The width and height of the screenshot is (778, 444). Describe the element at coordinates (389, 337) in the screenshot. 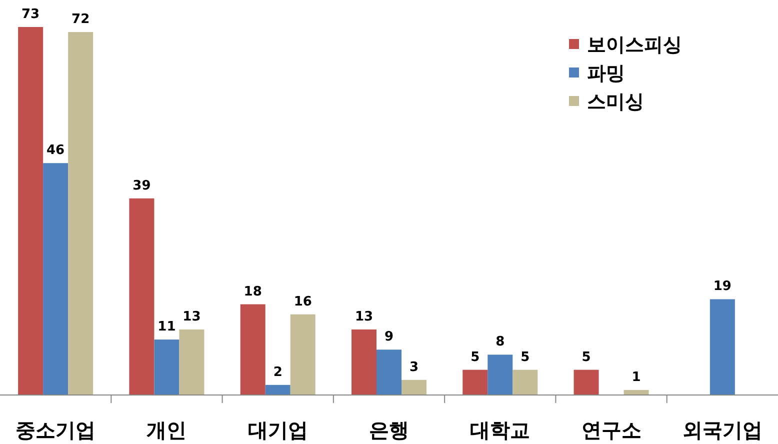

I see `data-label: 9` at that location.